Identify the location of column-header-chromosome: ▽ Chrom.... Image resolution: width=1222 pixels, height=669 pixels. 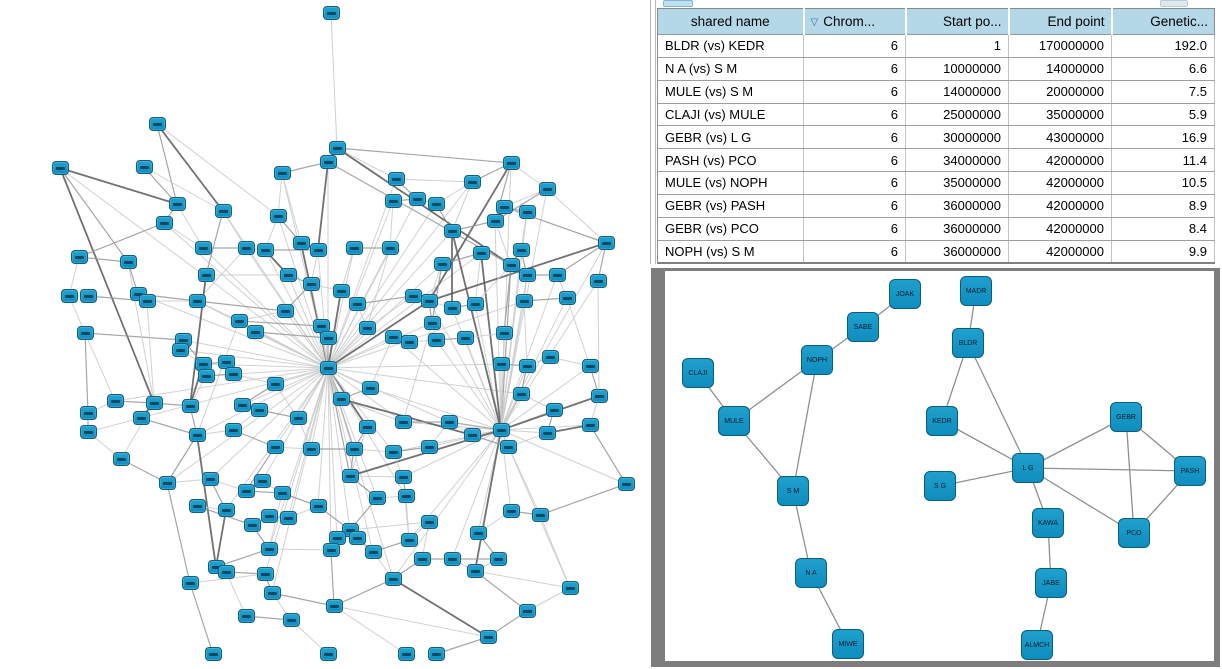
(854, 21).